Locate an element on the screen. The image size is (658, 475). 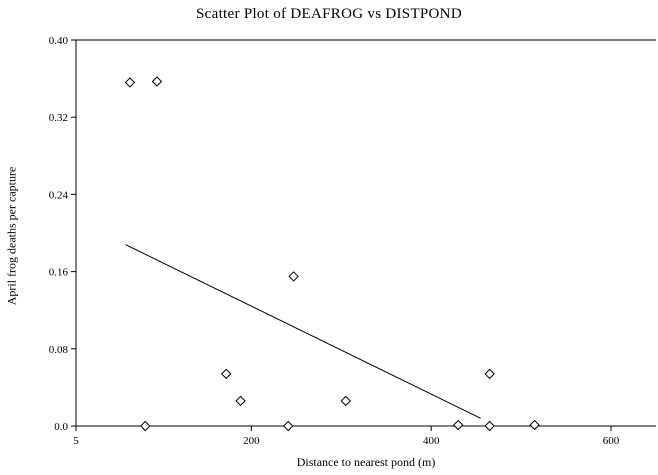
x-tick-label: 400 is located at coordinates (431, 441).